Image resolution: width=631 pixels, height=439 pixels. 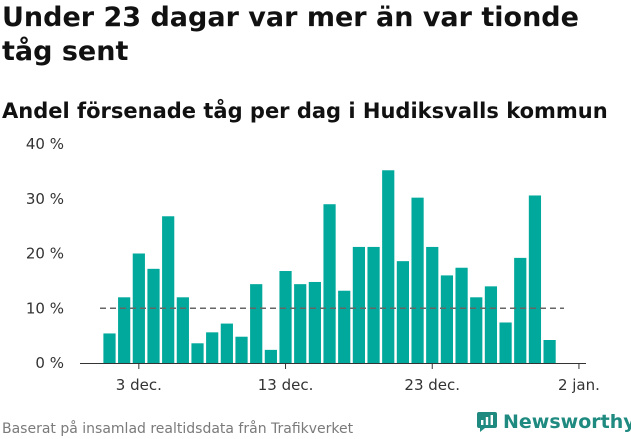 What do you see at coordinates (49, 363) in the screenshot?
I see `y-tick-label: 0 %` at bounding box center [49, 363].